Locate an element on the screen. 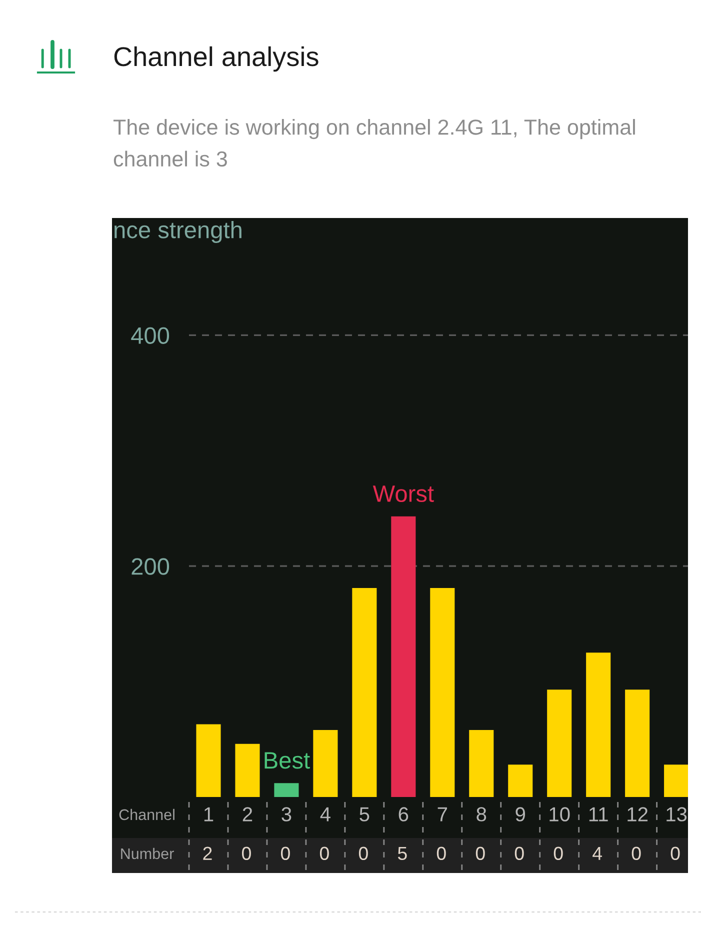 Image resolution: width=701 pixels, height=938 pixels. x-tick-label: 3 is located at coordinates (287, 814).